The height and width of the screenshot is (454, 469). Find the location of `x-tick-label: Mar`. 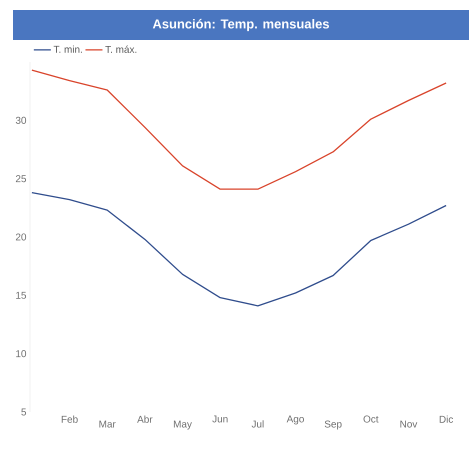

x-tick-label: Mar is located at coordinates (107, 424).